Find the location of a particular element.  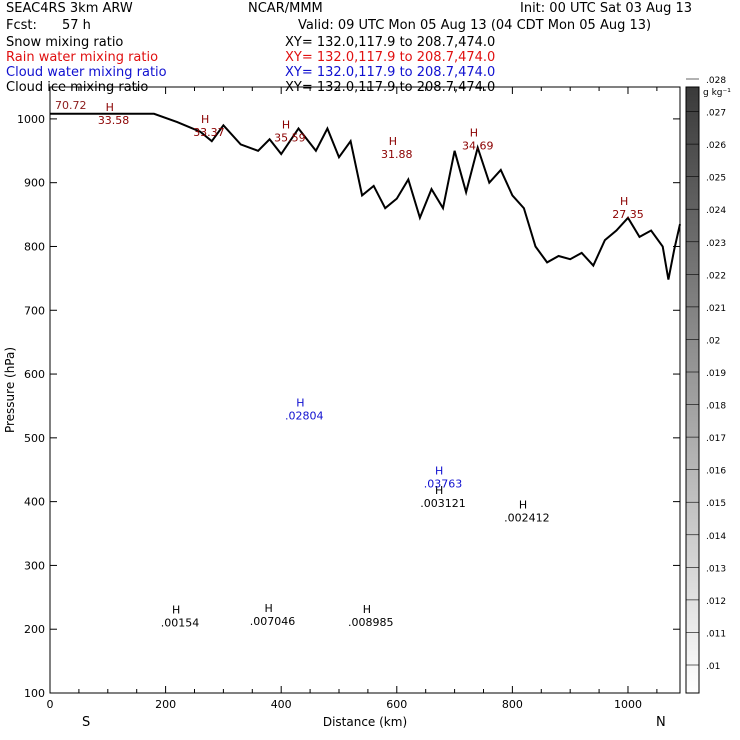

colorbar is located at coordinates (692, 390).